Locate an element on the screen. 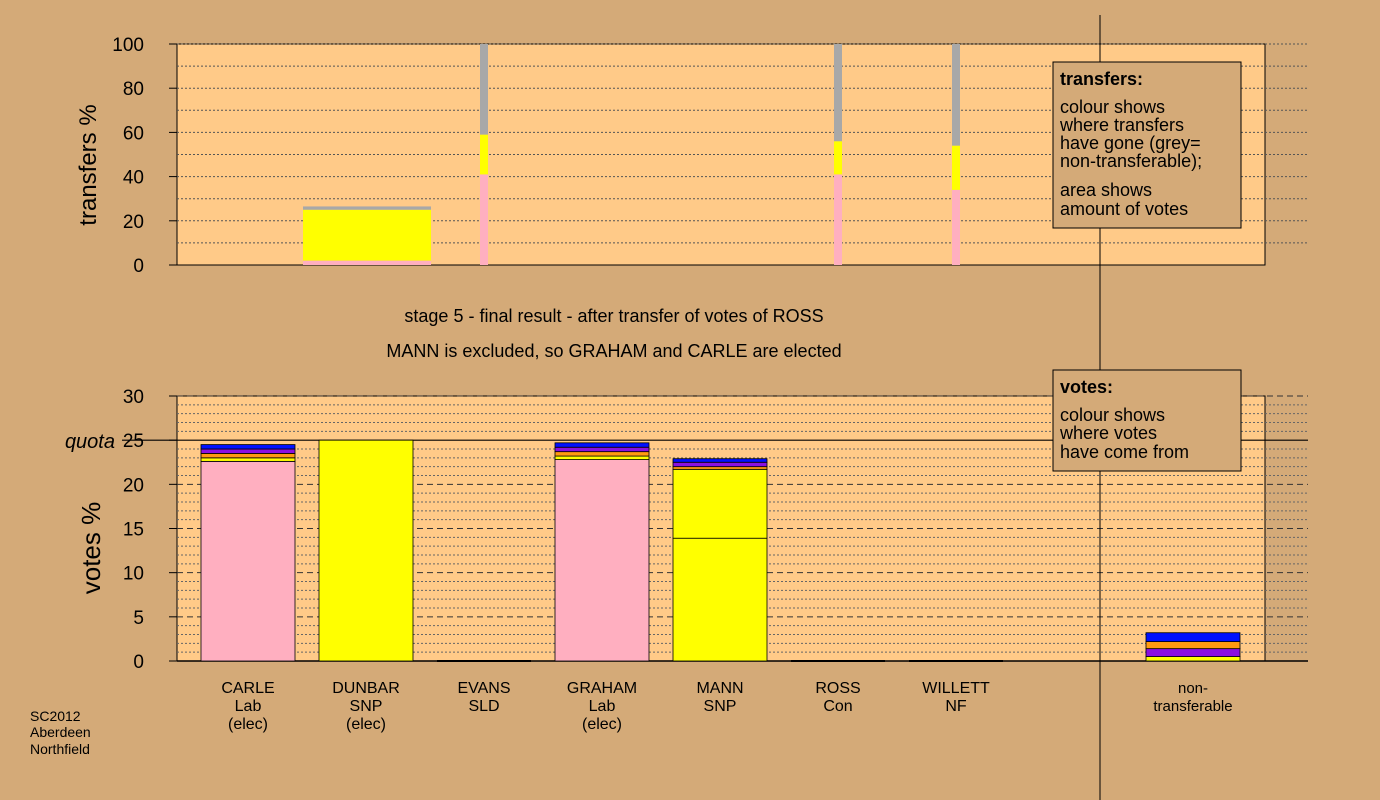 The height and width of the screenshot is (800, 1380). category-label: GRAHAM is located at coordinates (602, 688).